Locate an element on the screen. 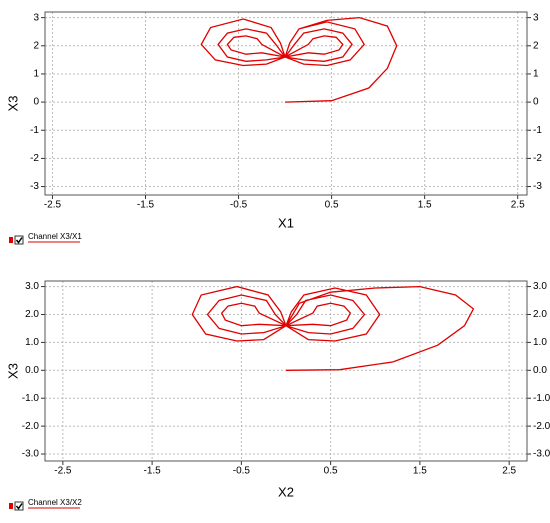 Image resolution: width=550 pixels, height=523 pixels. y-tick-label: 2 is located at coordinates (36, 45).